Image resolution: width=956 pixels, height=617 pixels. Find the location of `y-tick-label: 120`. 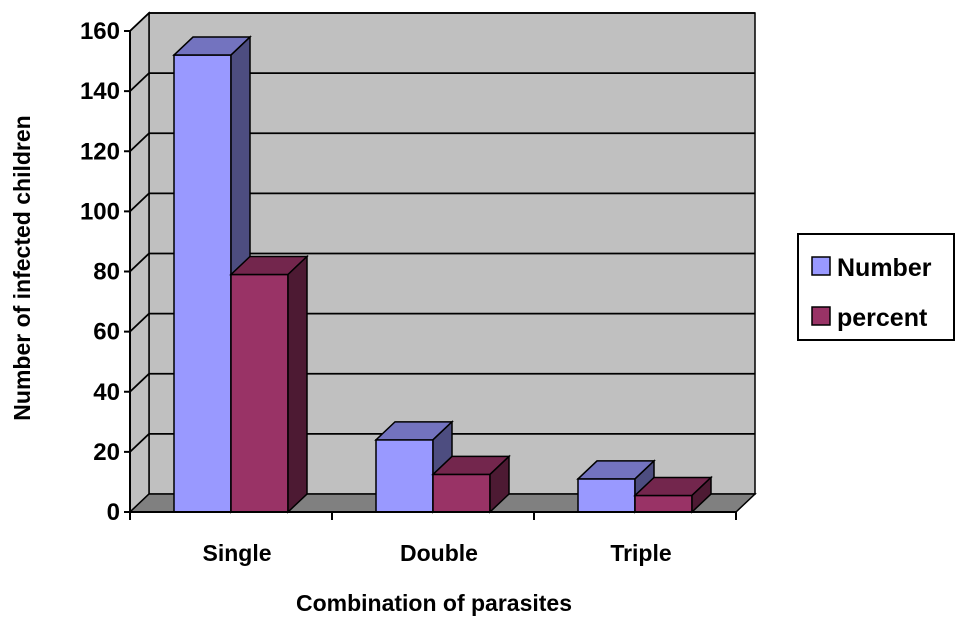

y-tick-label: 120 is located at coordinates (100, 151).